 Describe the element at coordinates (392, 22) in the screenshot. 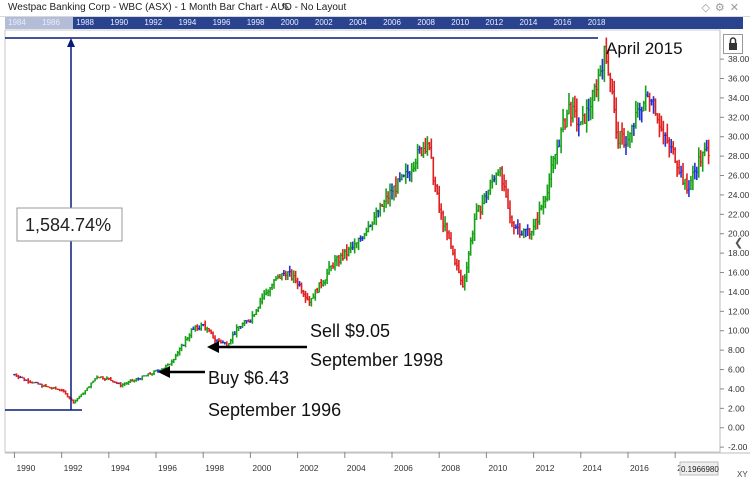

I see `navigator-year-label: 2006` at that location.